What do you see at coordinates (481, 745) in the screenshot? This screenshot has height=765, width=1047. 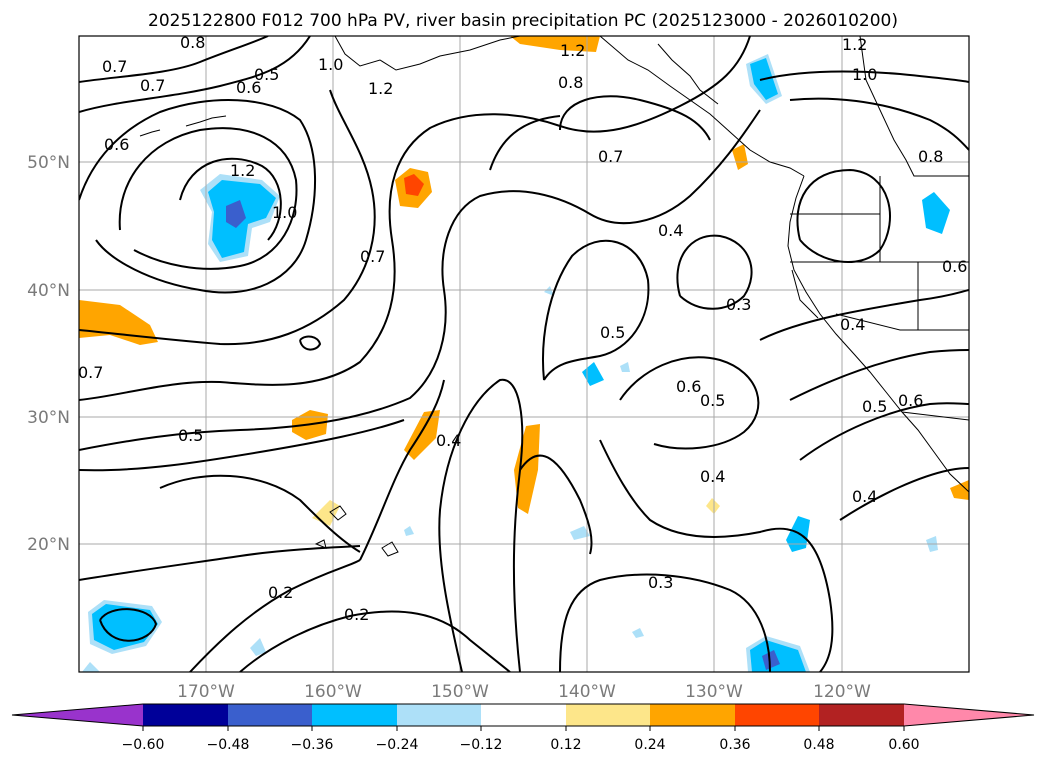 I see `colorbar-tick-label: −0.12` at bounding box center [481, 745].